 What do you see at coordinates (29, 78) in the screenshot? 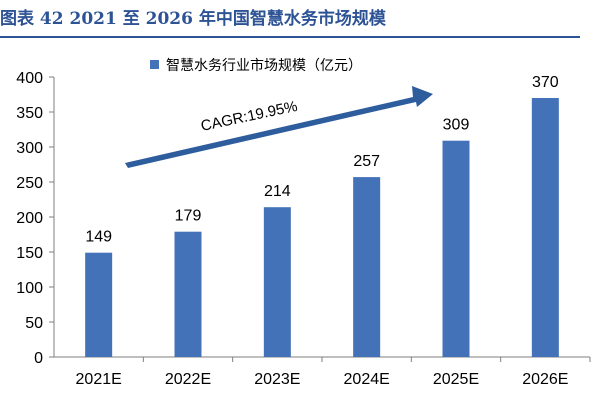
I see `y-tick-label: 400` at bounding box center [29, 78].